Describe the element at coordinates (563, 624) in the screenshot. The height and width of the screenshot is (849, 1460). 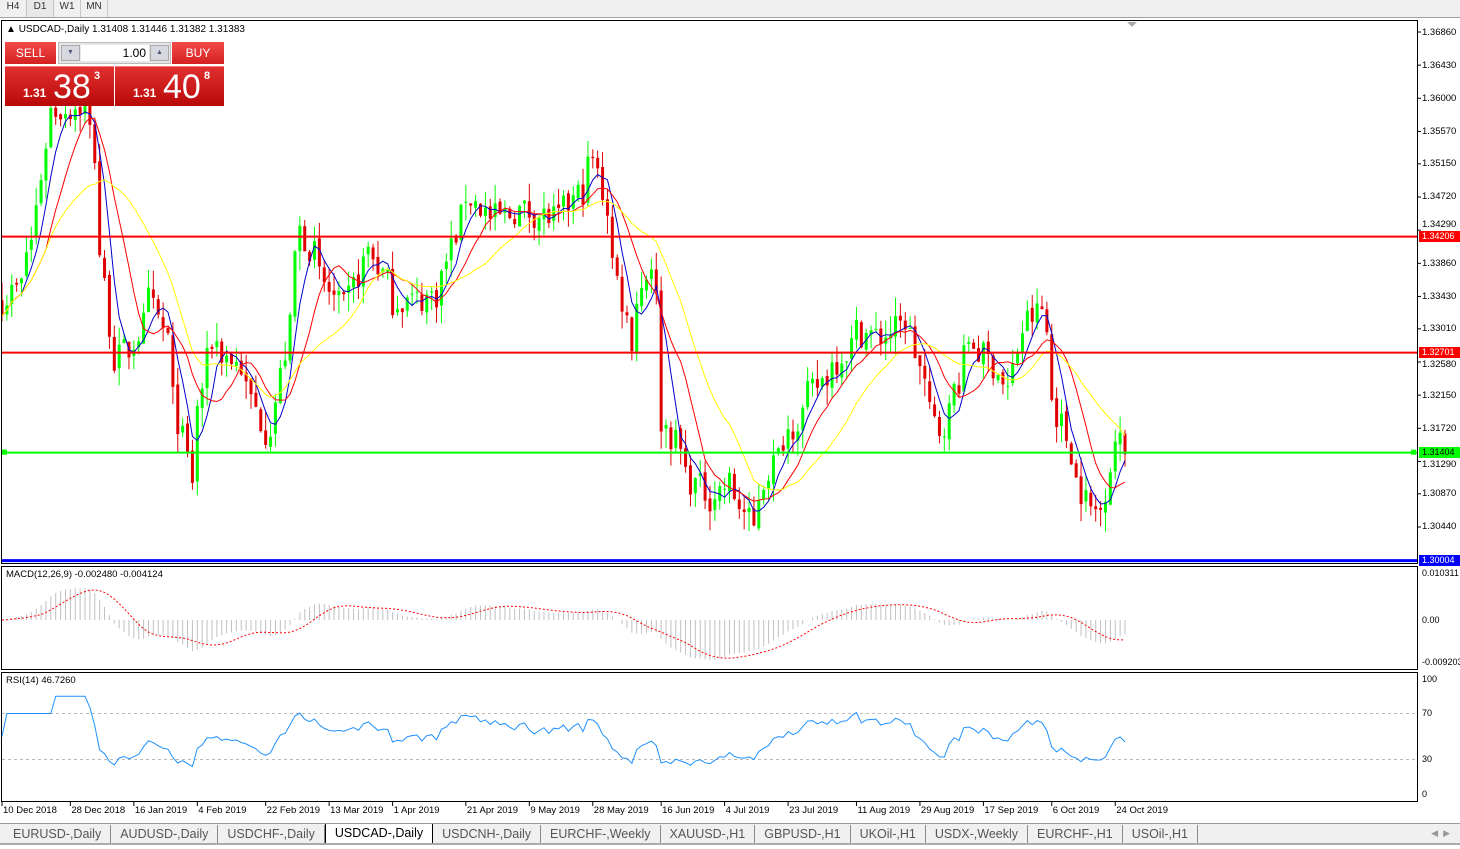
I see `macd-signal-line` at that location.